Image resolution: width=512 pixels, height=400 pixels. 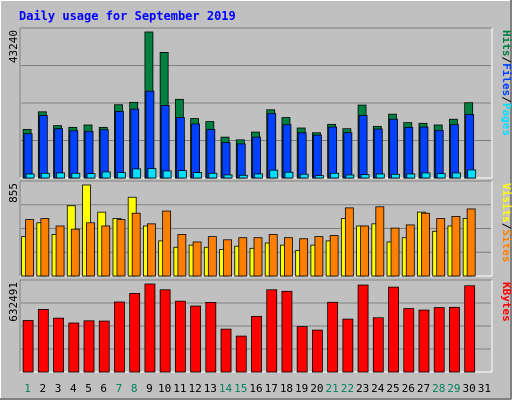 What do you see at coordinates (13, 193) in the screenshot?
I see `y-max-label-1: 855` at bounding box center [13, 193].